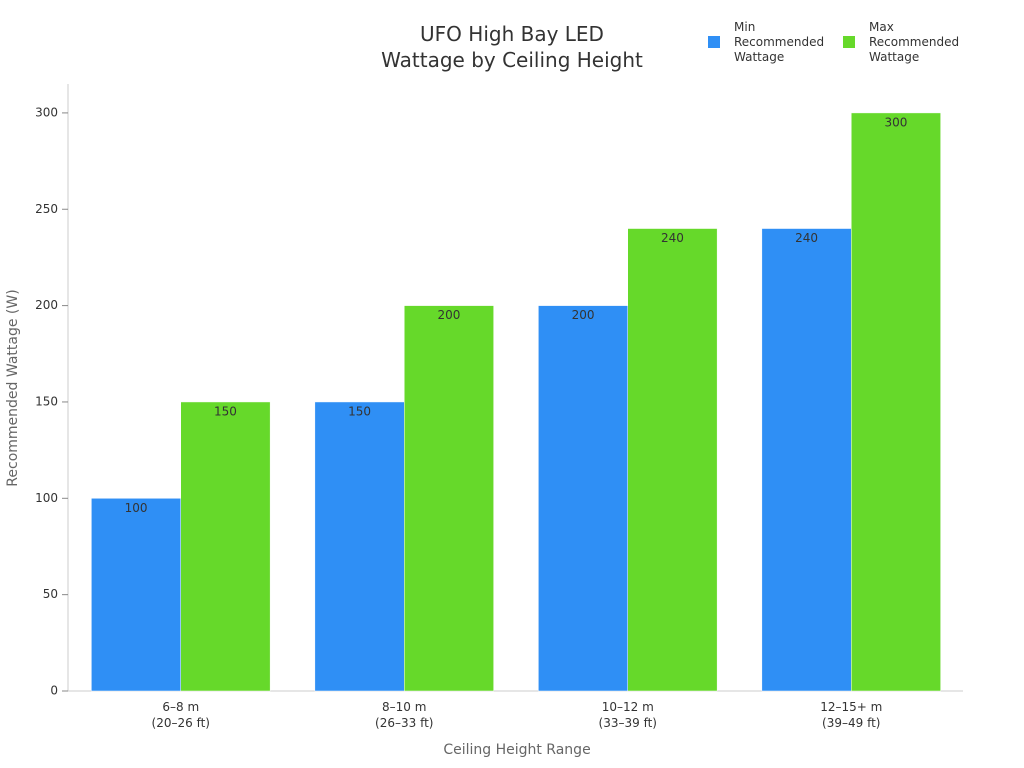 This screenshot has width=1024, height=768. Describe the element at coordinates (50, 594) in the screenshot. I see `y-tick-label: 50` at that location.